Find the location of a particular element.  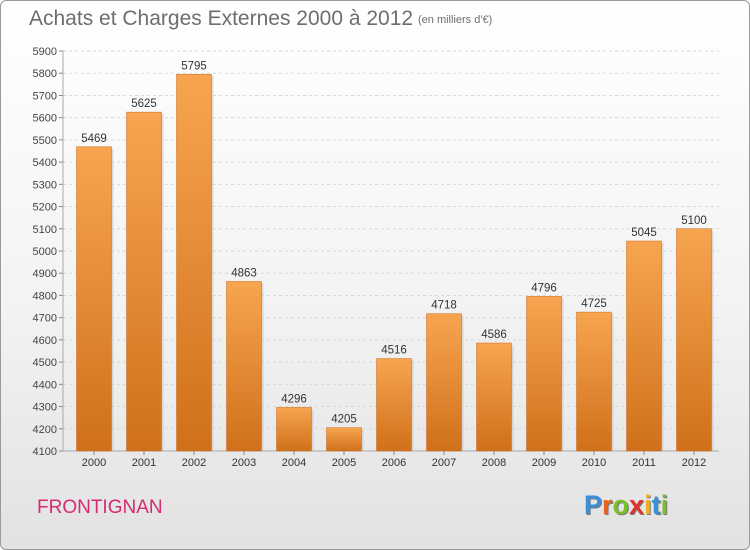

logo-letter: t is located at coordinates (656, 505).